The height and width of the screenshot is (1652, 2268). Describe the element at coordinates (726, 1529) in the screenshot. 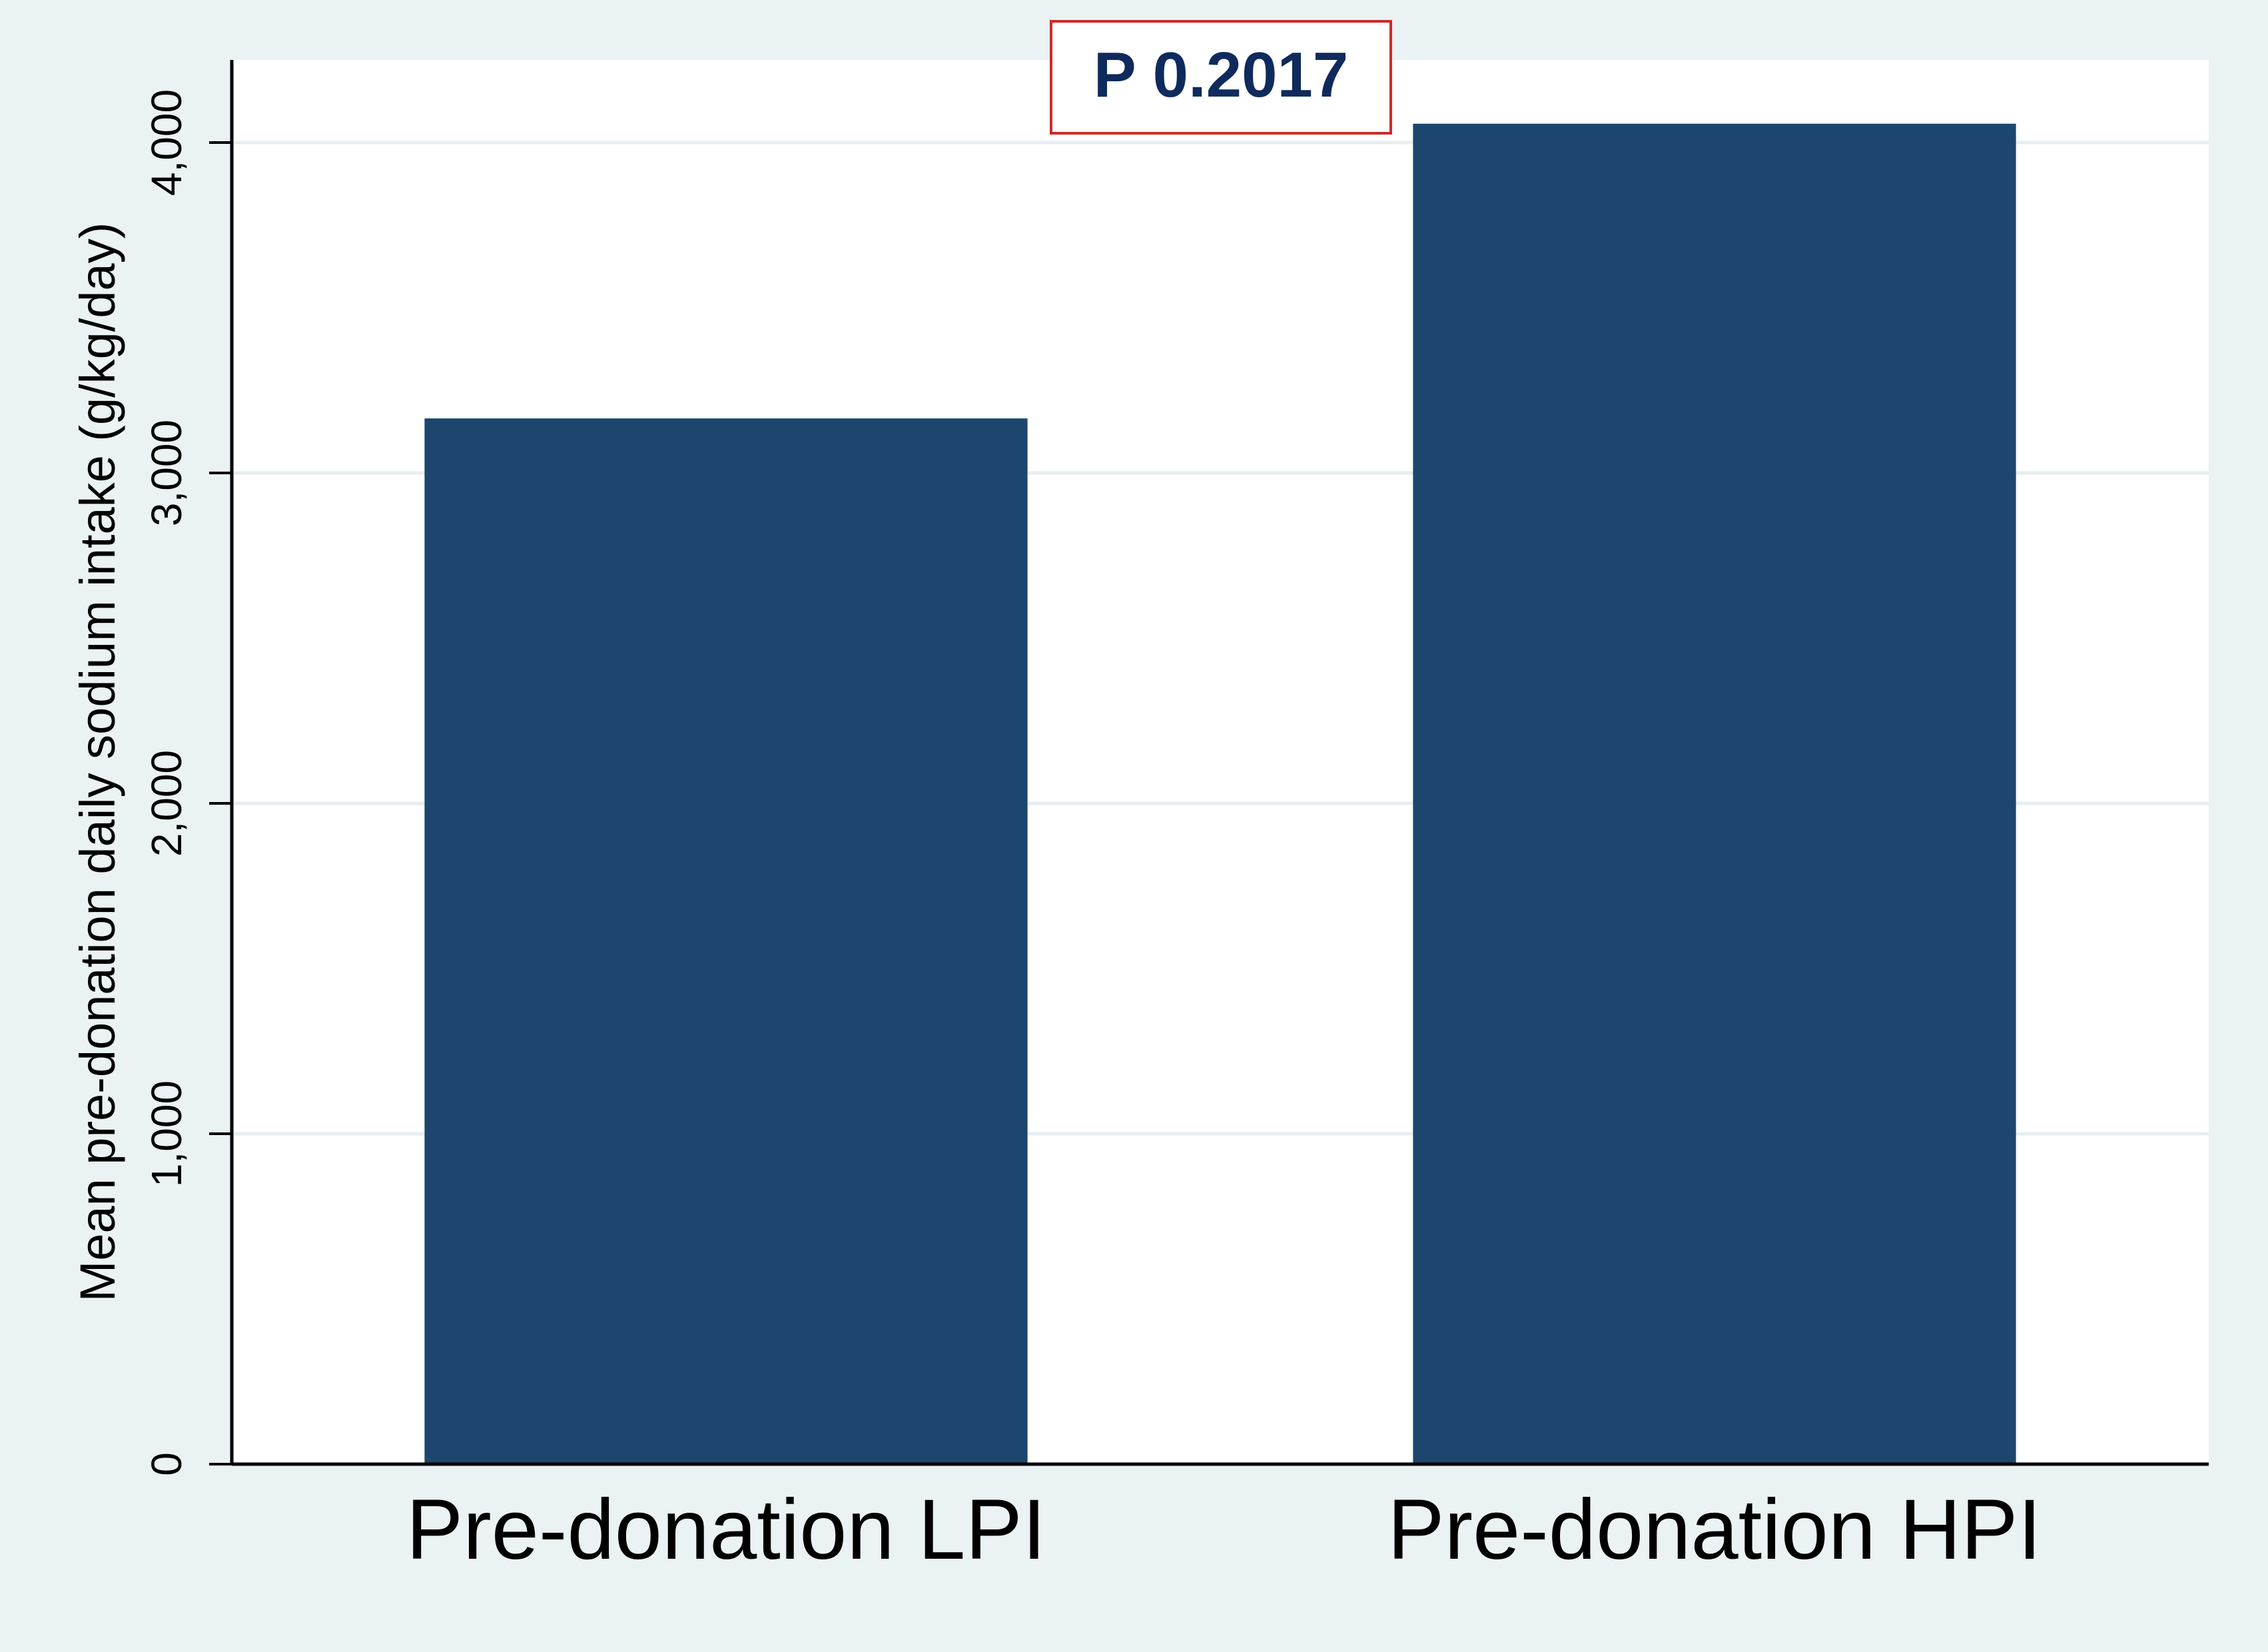

I see `x-category-label: Pre-donation LPI` at that location.